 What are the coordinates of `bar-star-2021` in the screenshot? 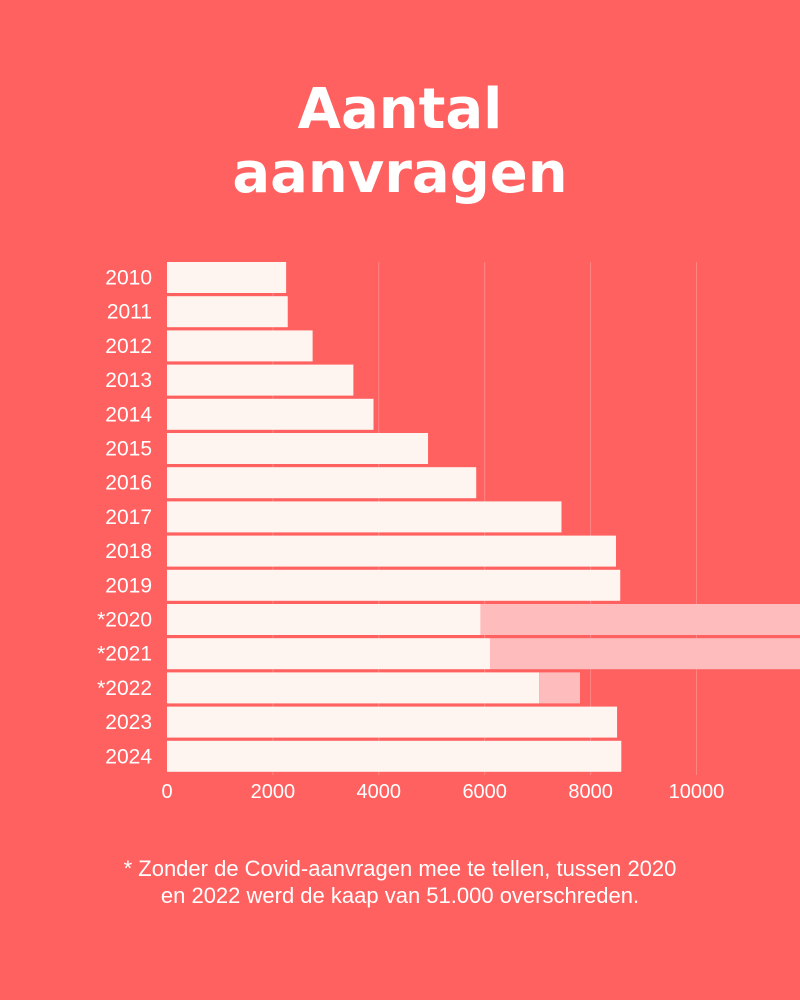 It's located at (328, 654).